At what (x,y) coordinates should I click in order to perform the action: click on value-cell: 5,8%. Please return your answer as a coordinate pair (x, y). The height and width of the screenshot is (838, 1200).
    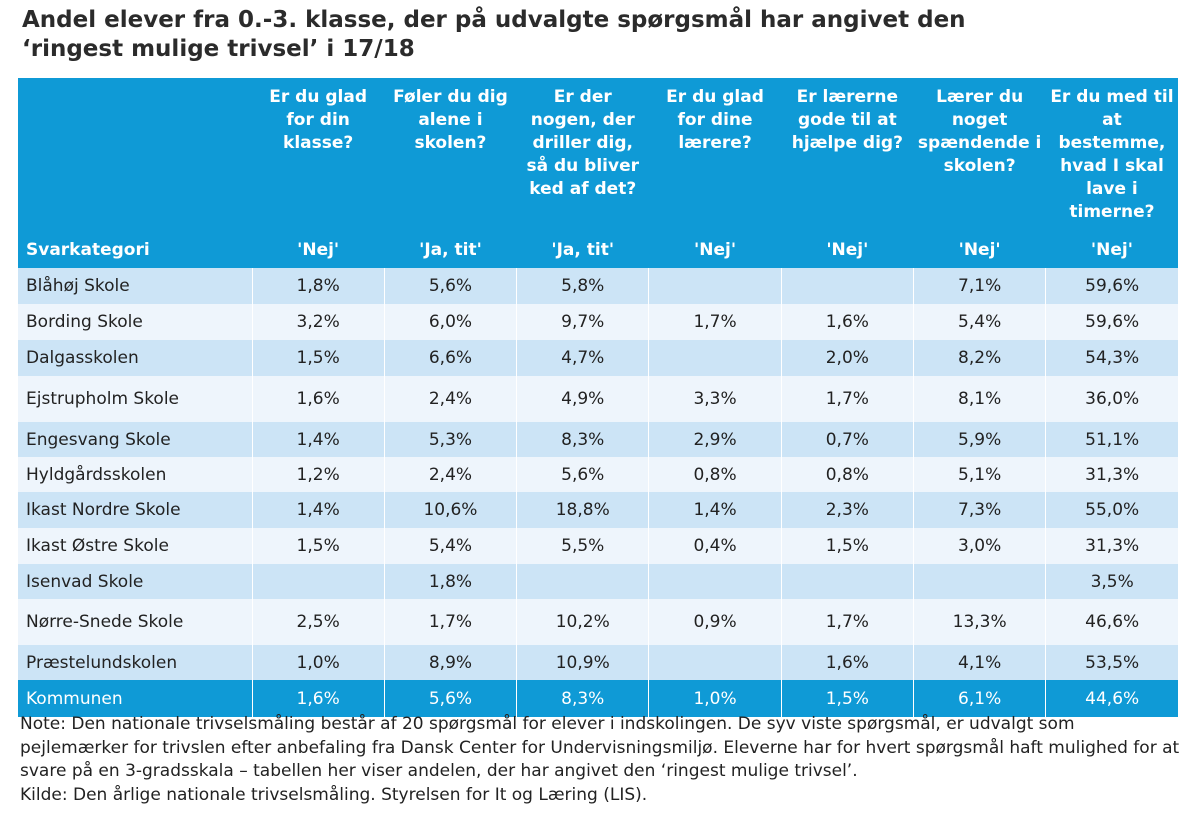
    Looking at the image, I should click on (583, 286).